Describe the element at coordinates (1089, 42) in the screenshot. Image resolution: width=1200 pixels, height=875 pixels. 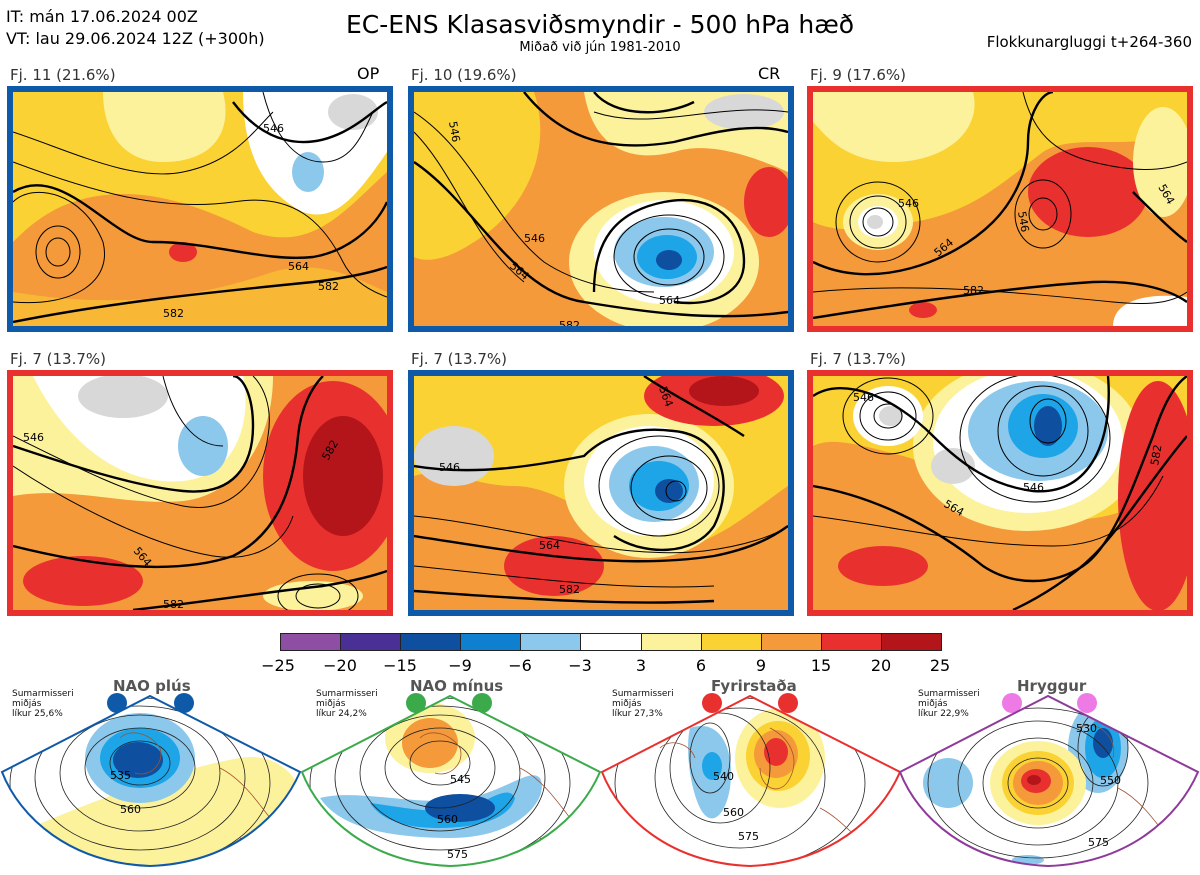
I see `classification-window: Flokkunargluggi t+264-360` at that location.